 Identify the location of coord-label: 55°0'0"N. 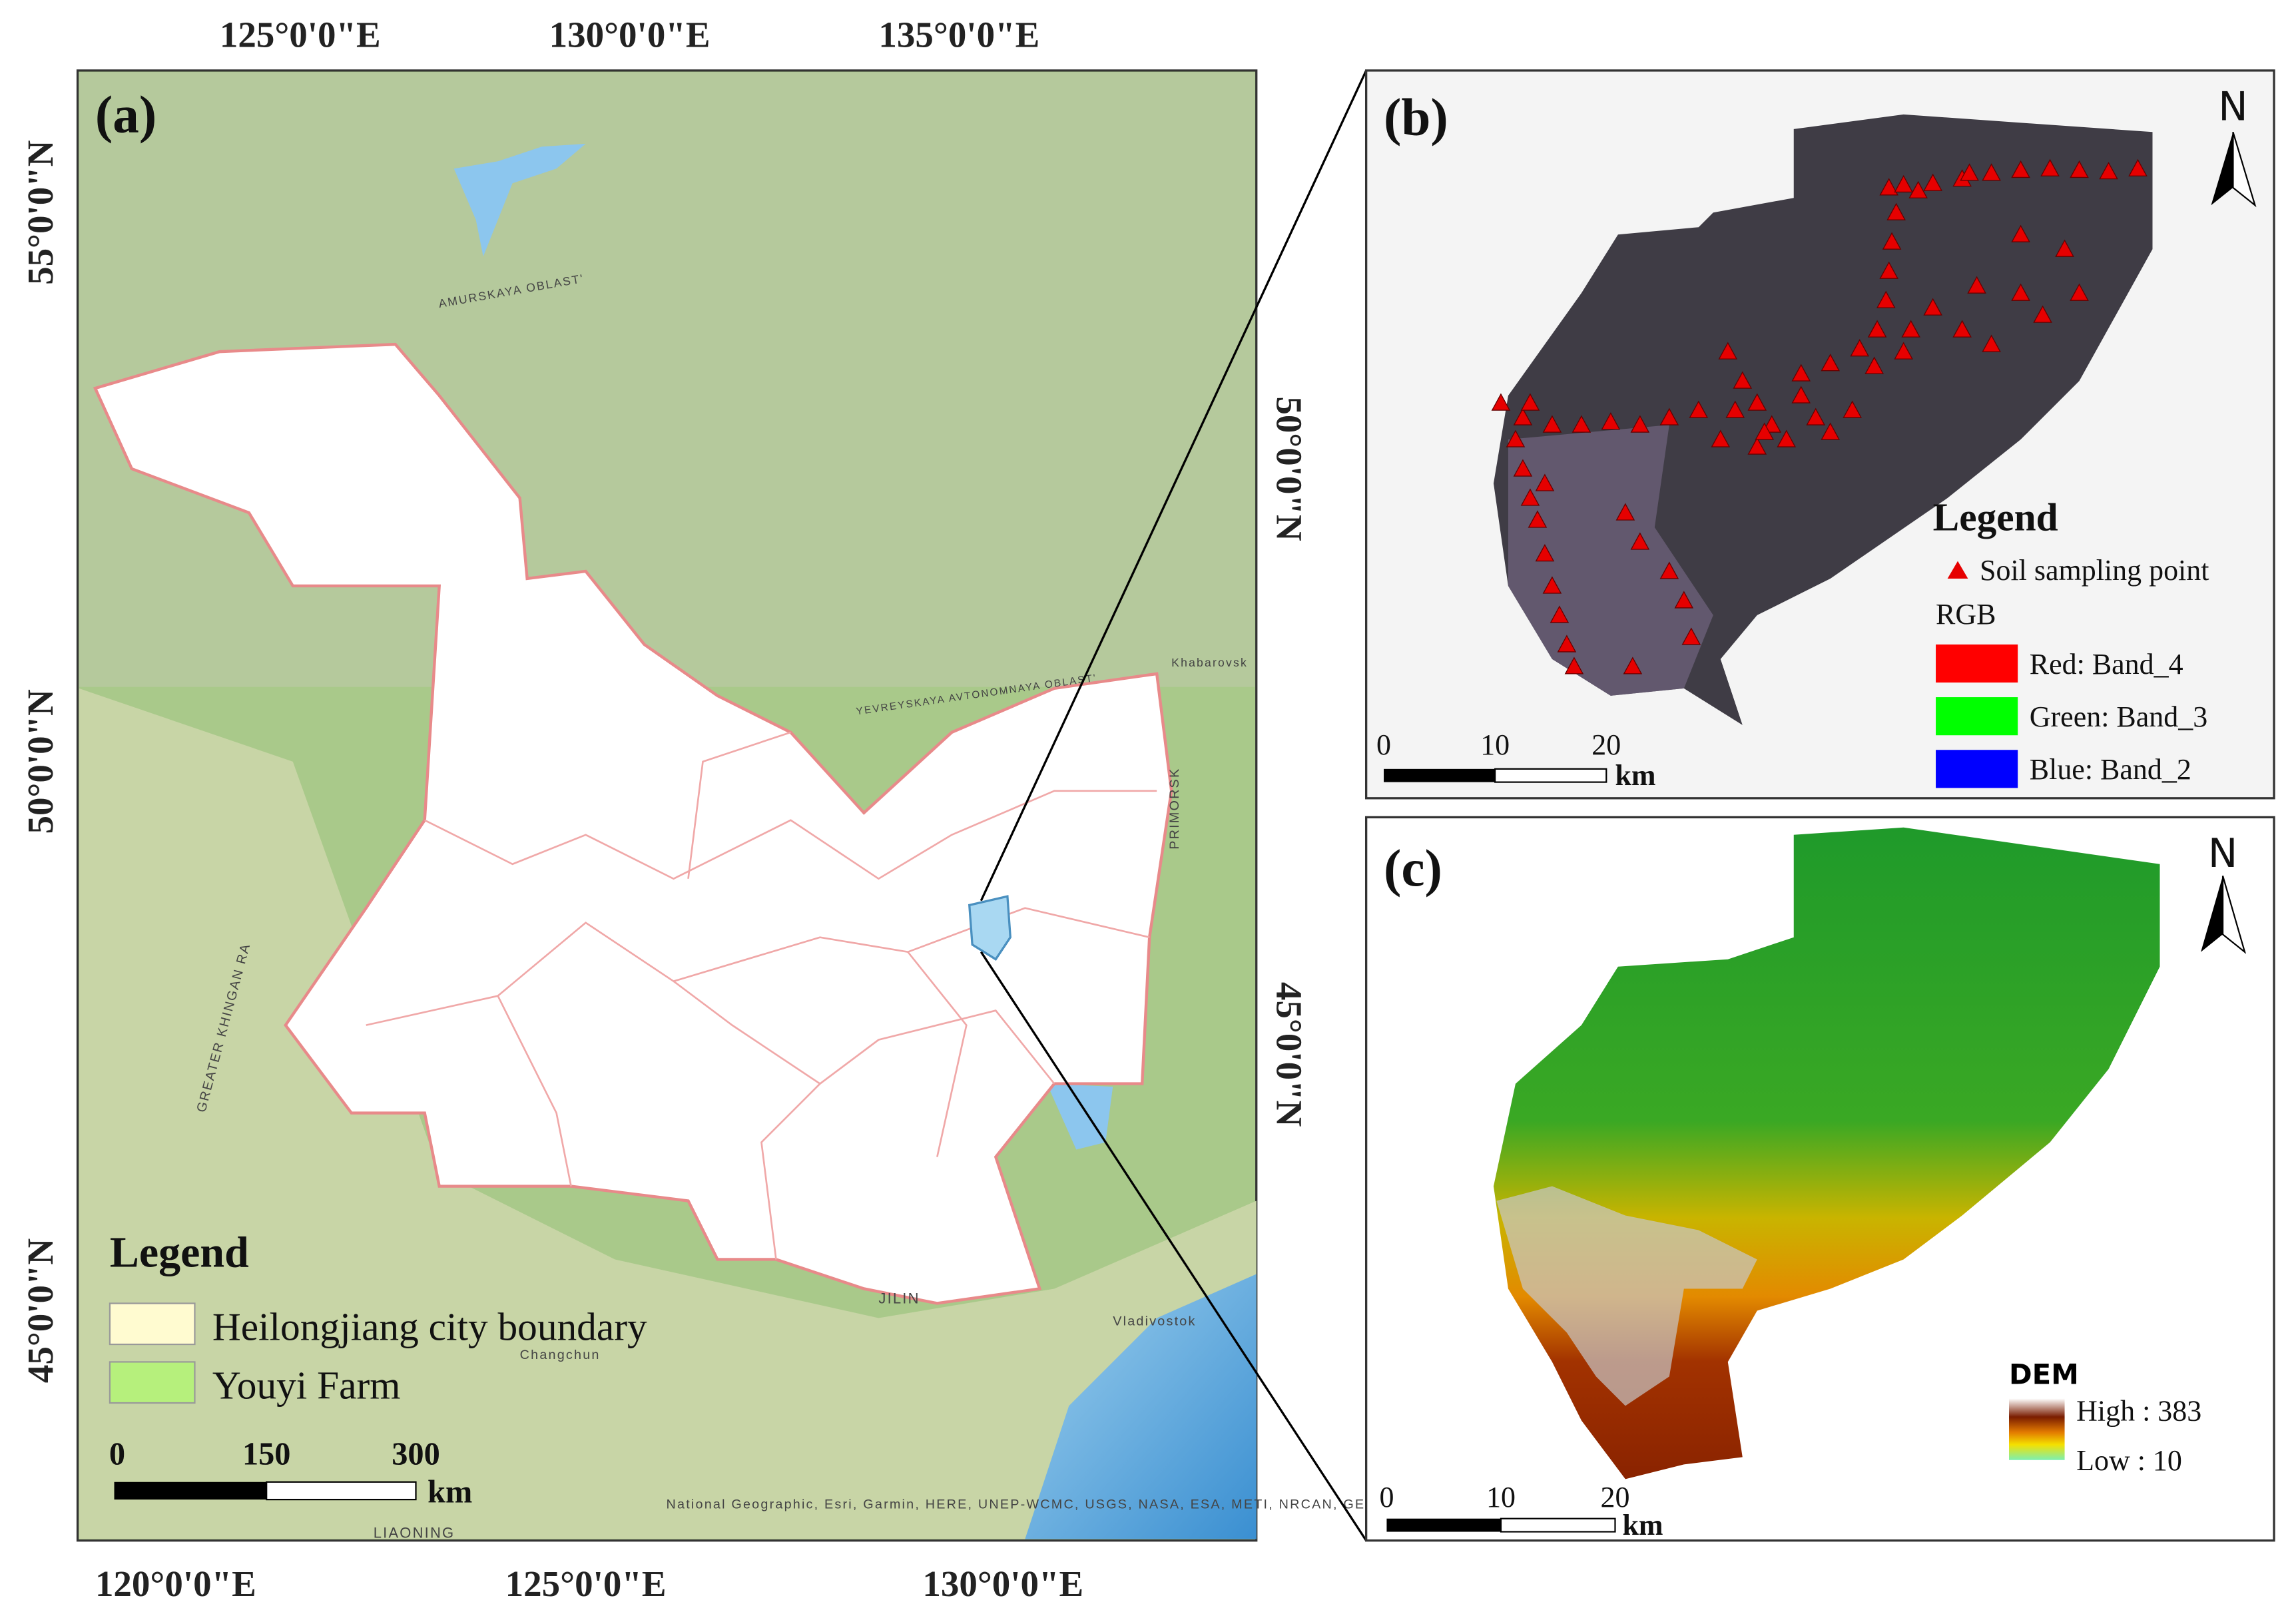
(40, 212).